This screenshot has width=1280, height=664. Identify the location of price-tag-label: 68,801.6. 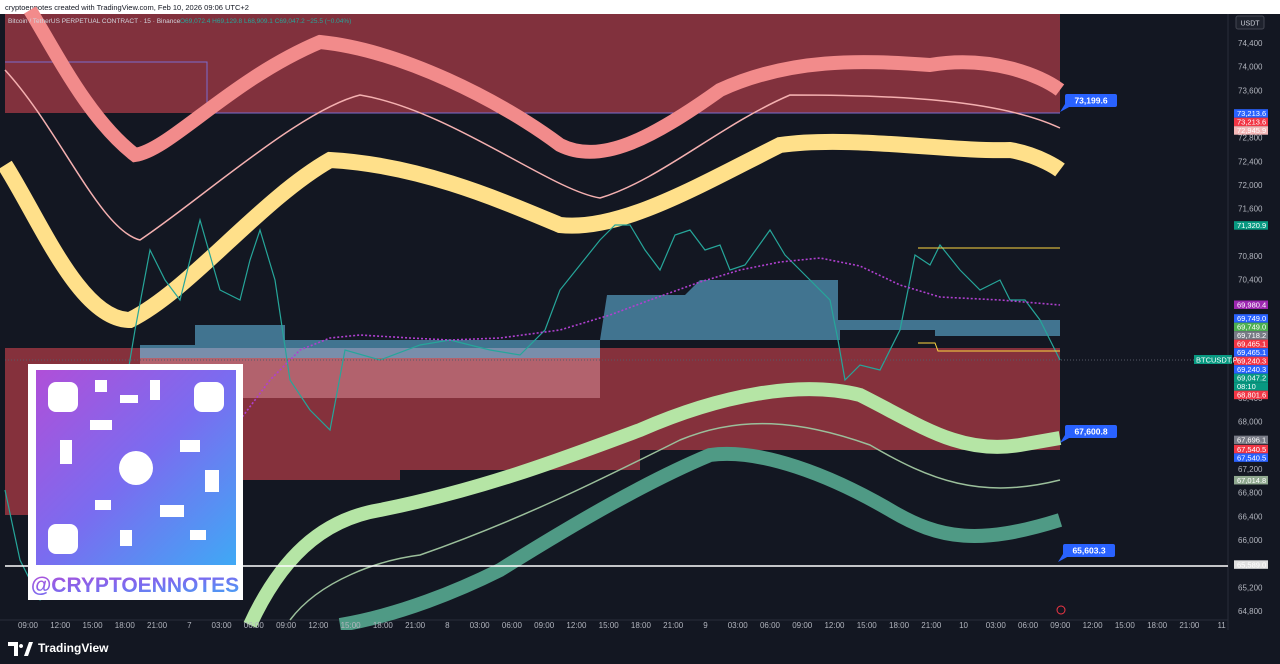
(1251, 395).